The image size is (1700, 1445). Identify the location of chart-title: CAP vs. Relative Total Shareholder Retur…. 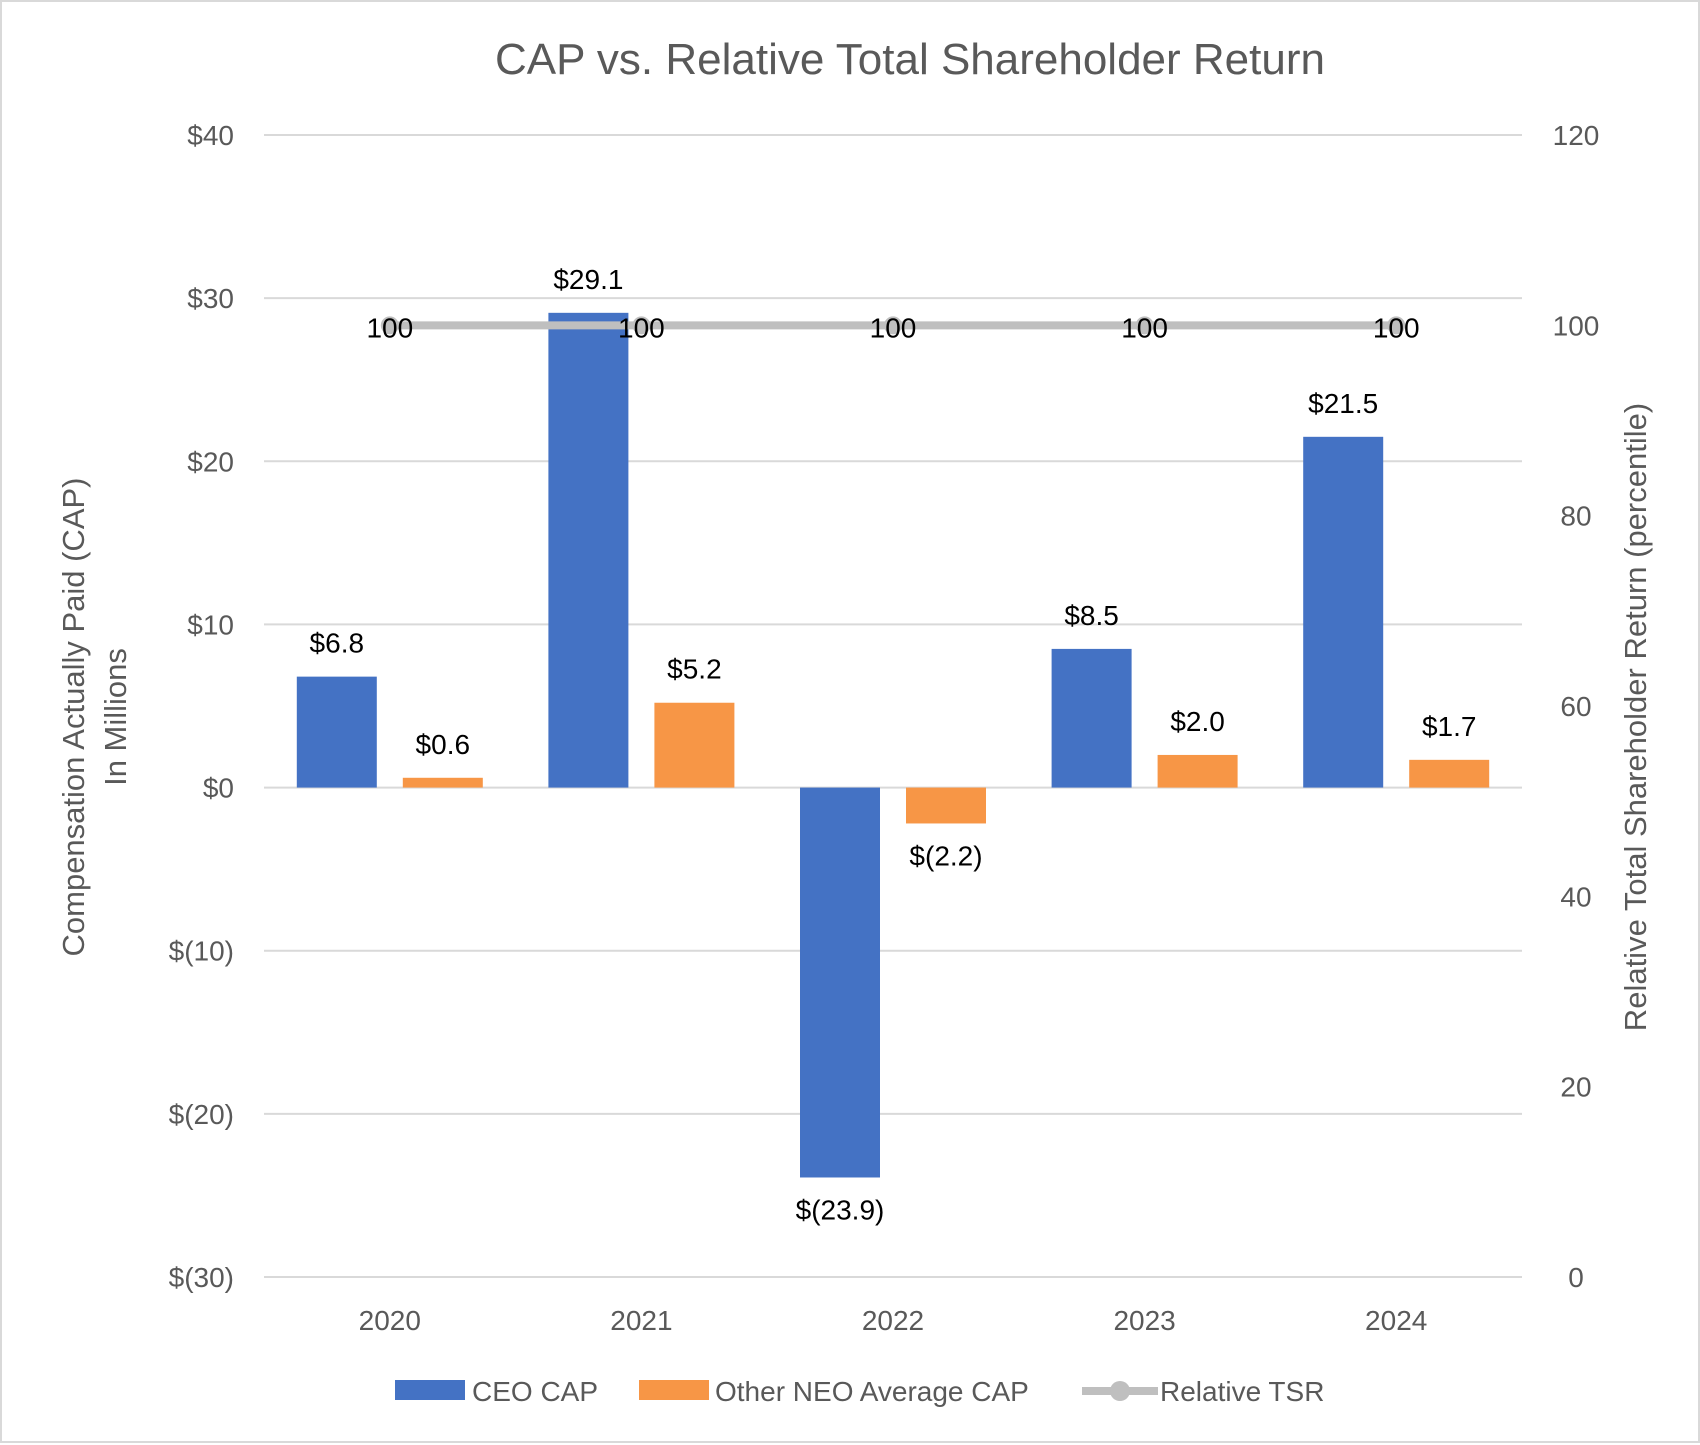
(910, 59).